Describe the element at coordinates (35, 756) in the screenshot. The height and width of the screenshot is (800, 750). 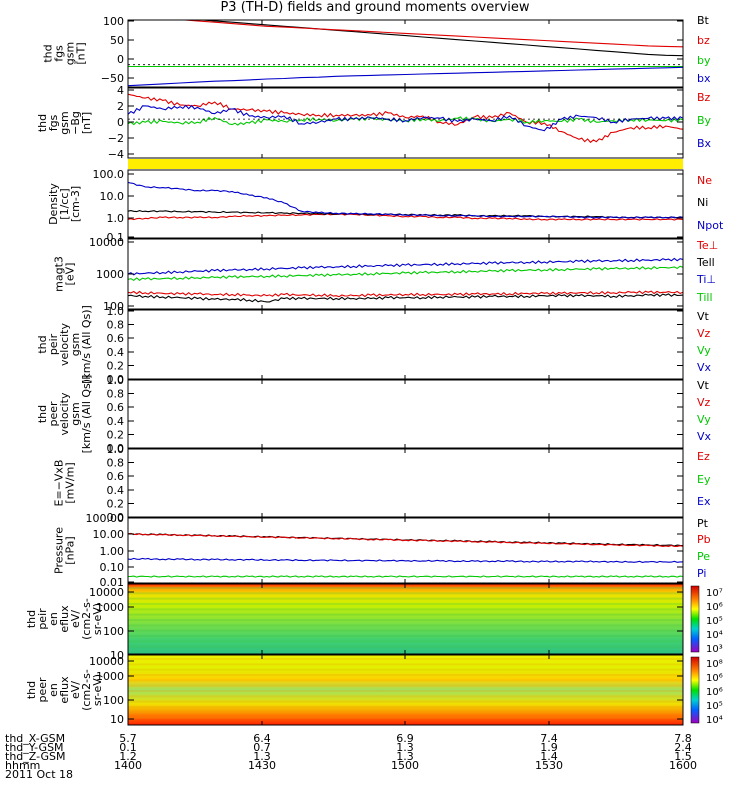
I see `x-row-label: thd_Z-GSM` at that location.